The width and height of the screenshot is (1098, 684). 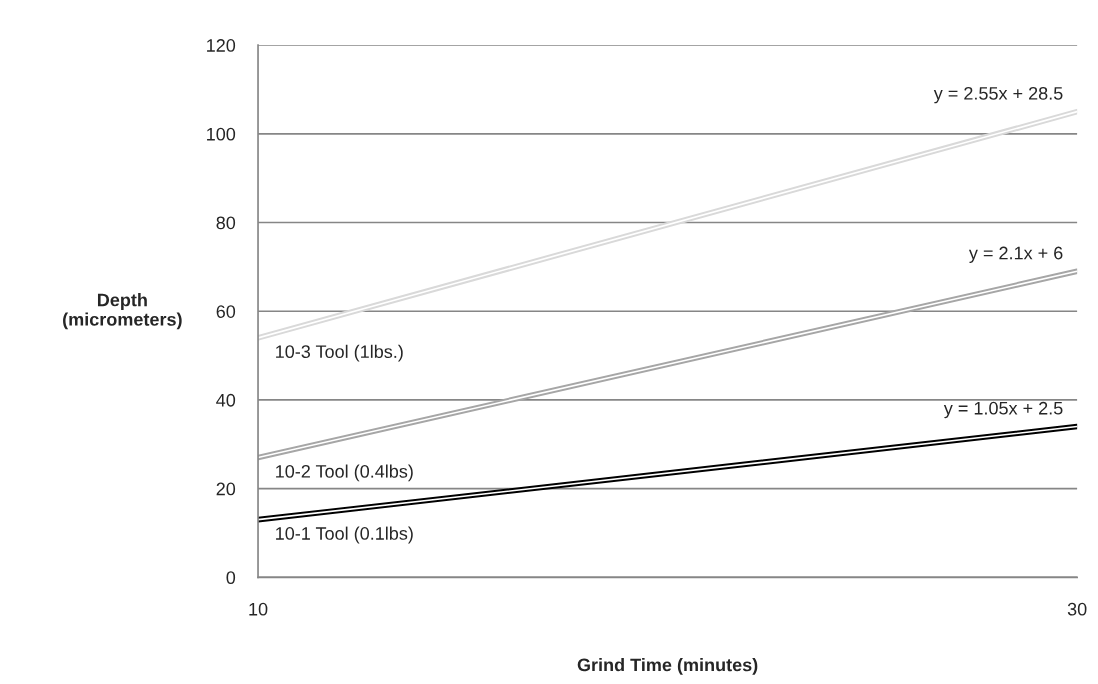 What do you see at coordinates (226, 223) in the screenshot?
I see `y-tick-label: 80` at bounding box center [226, 223].